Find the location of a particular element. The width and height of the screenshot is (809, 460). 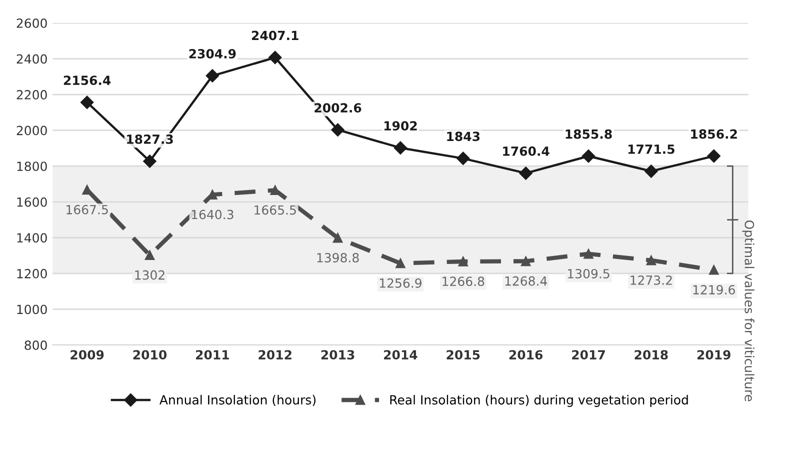

y-tick-label: 1200 is located at coordinates (32, 273).